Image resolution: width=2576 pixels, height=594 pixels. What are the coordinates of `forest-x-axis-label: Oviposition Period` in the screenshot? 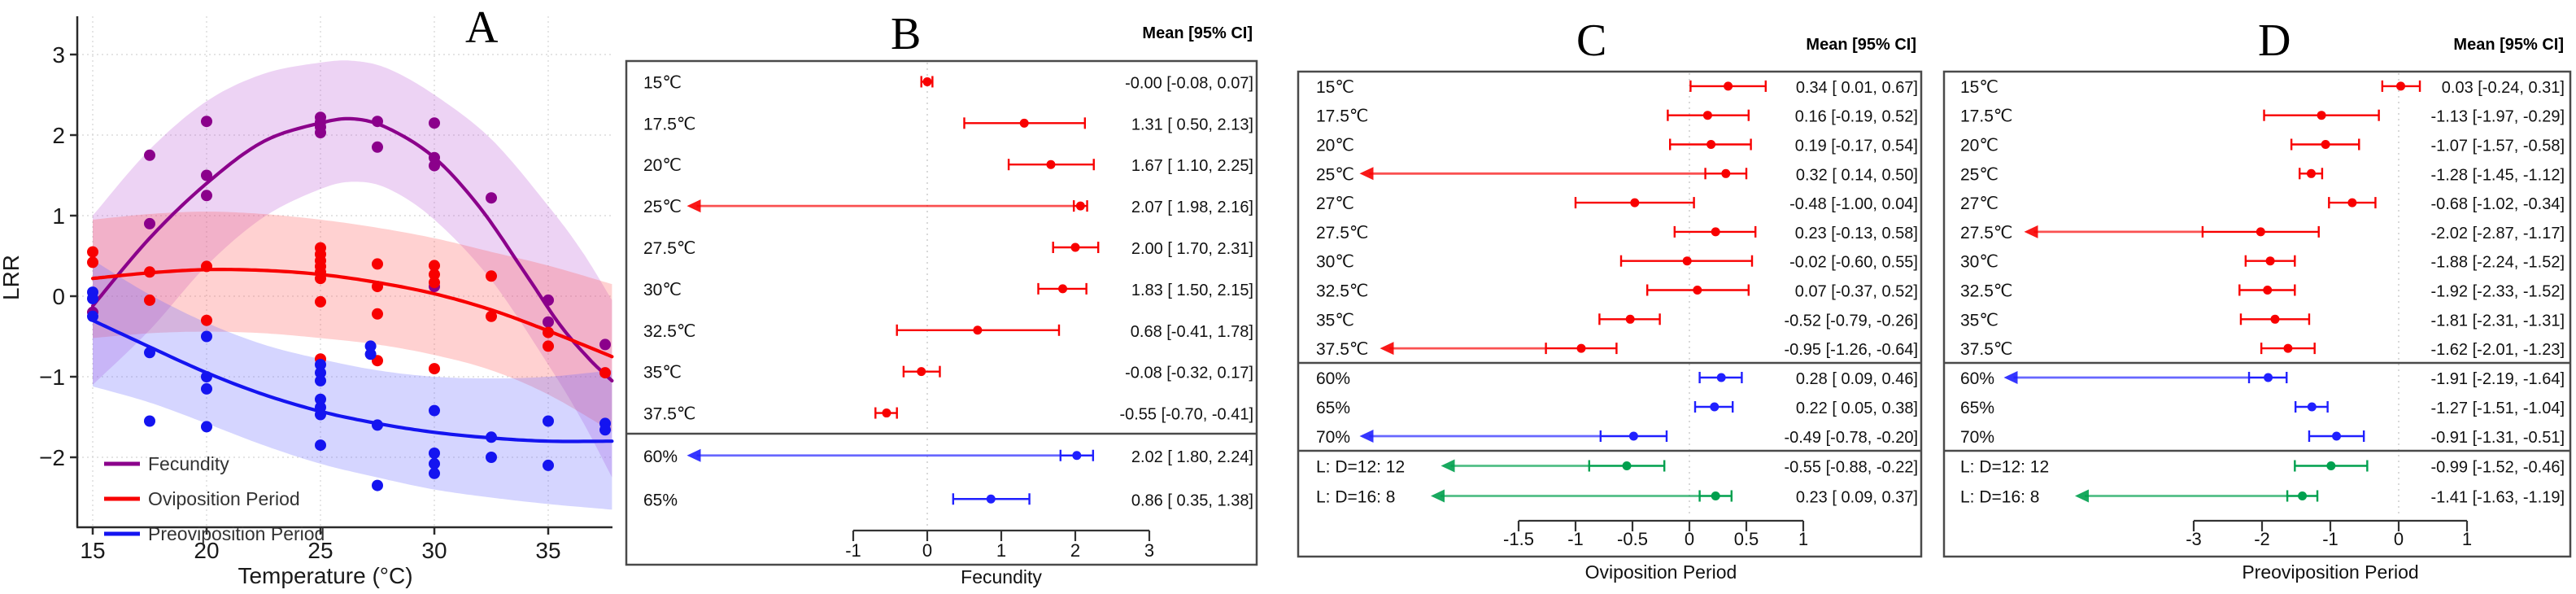 It's located at (1660, 572).